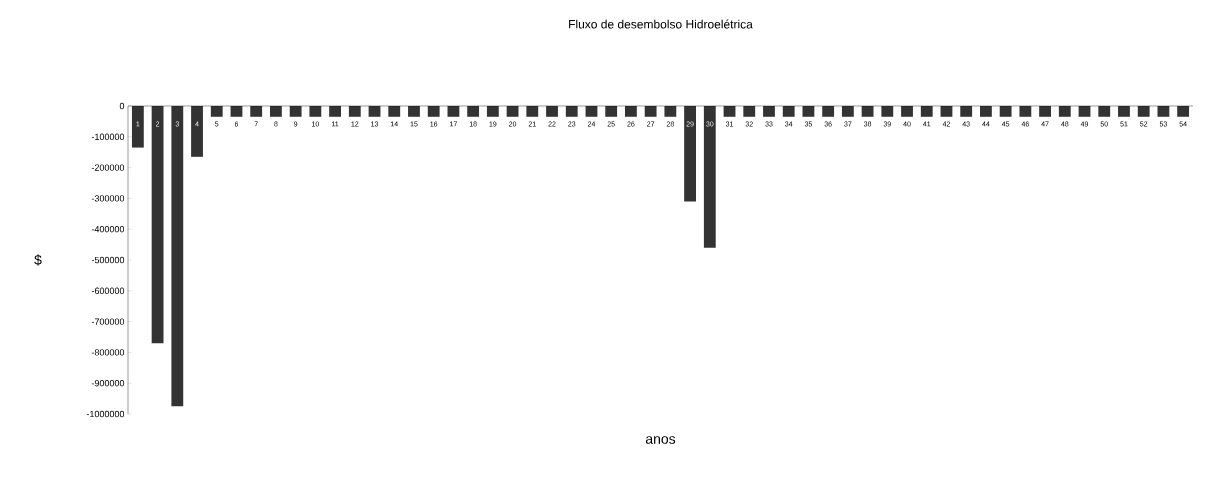 The height and width of the screenshot is (477, 1227). I want to click on y-axis-title: $, so click(38, 260).